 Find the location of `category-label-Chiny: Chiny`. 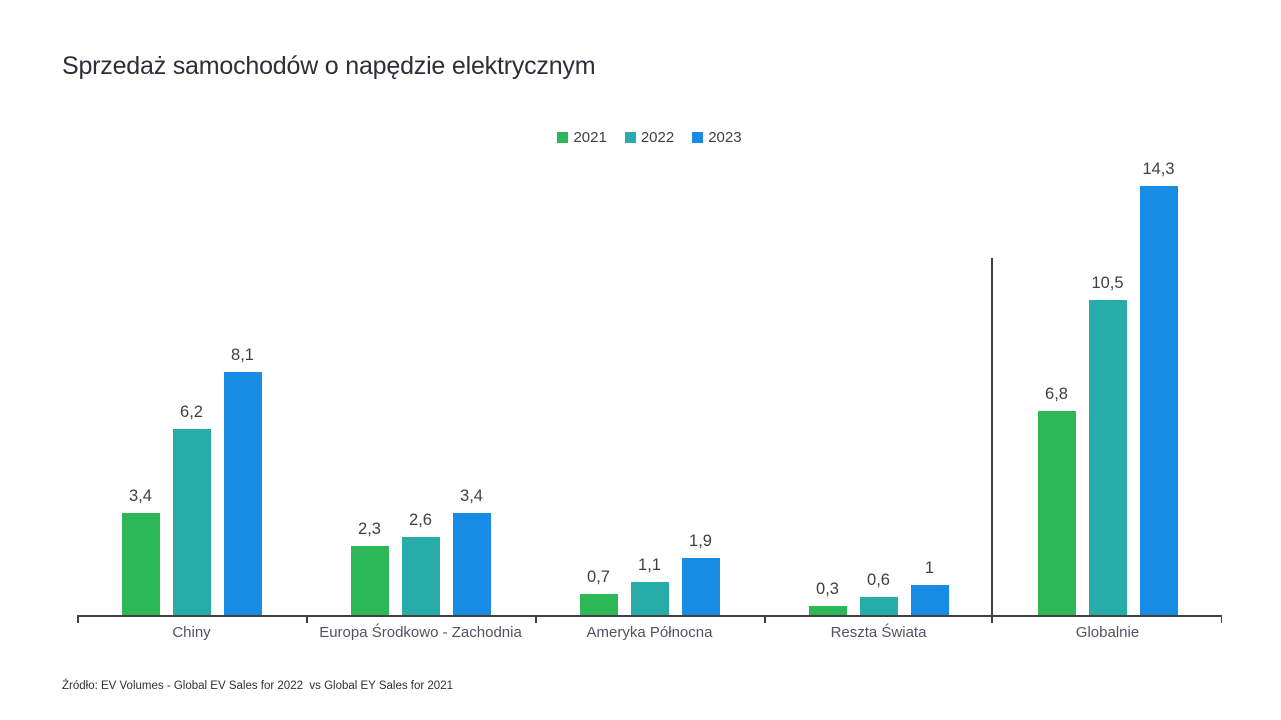

category-label-Chiny: Chiny is located at coordinates (191, 632).